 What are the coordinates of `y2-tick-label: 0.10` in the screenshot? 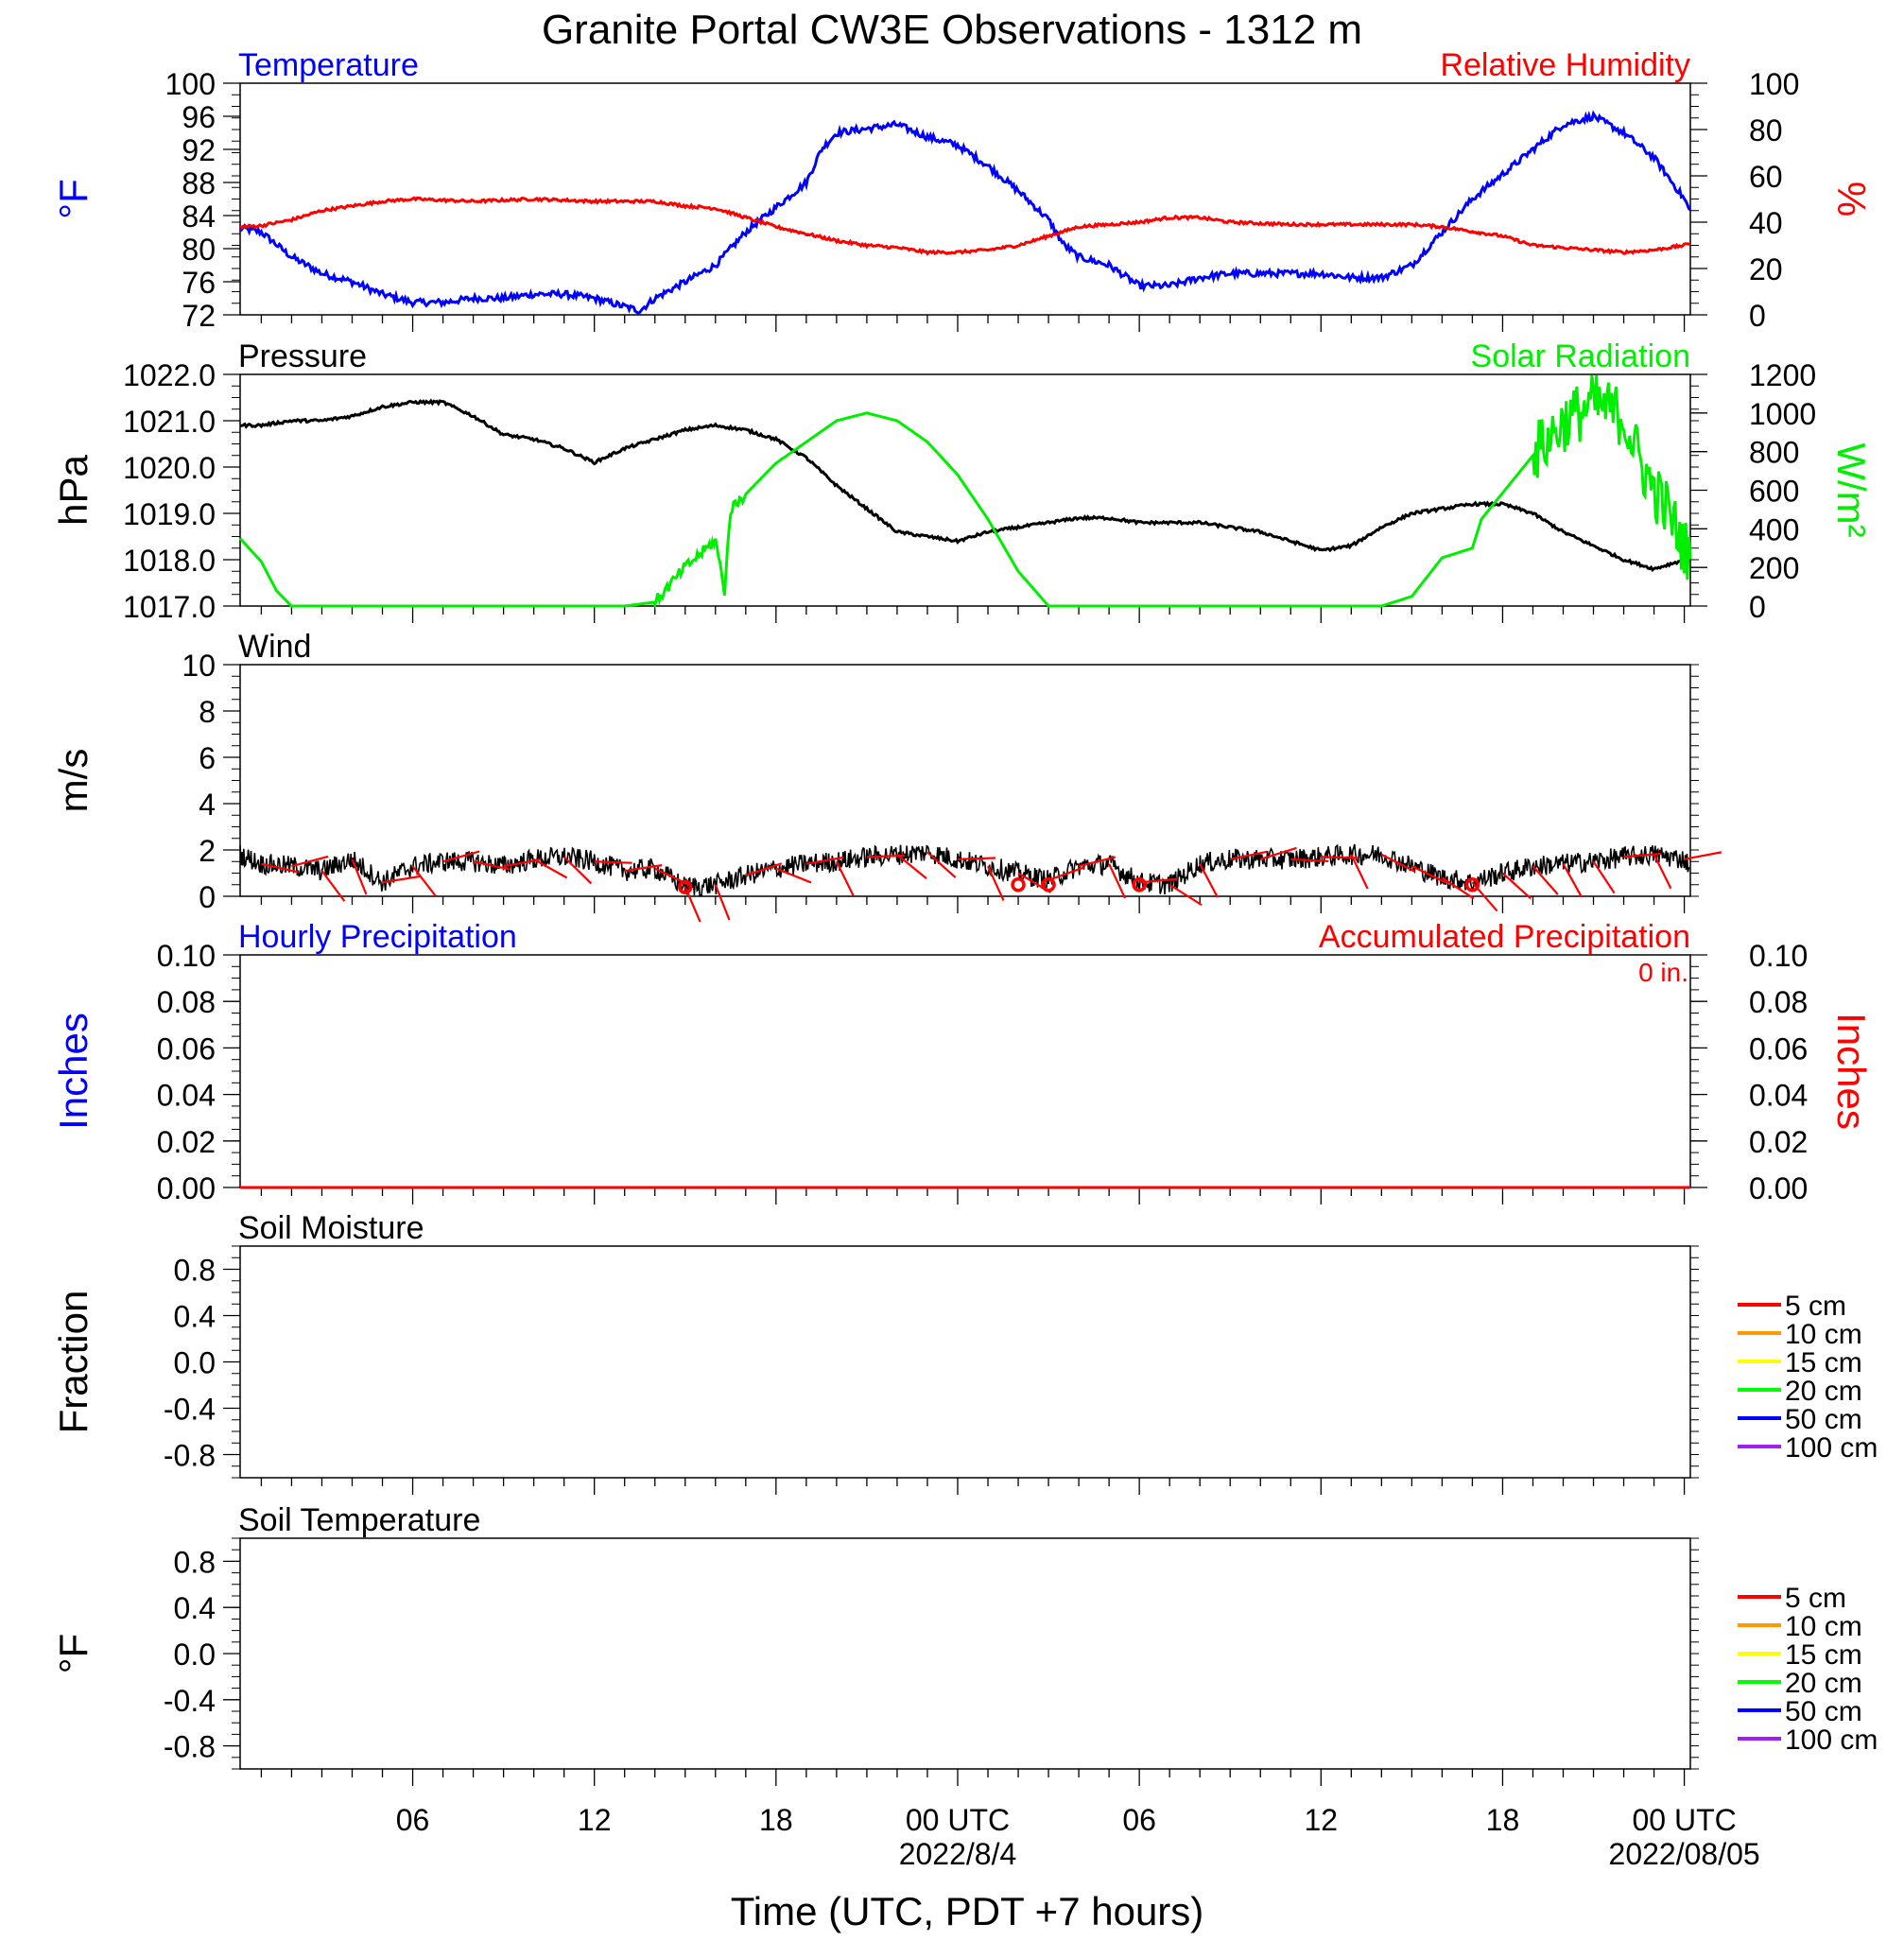 It's located at (1778, 956).